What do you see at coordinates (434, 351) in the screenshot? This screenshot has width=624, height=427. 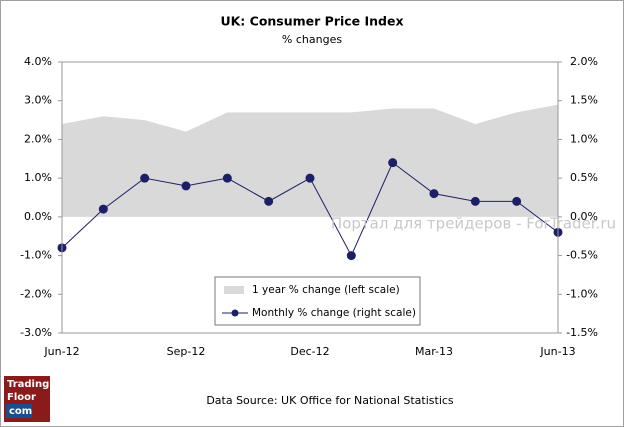 I see `x-tick-label: Mar-13` at bounding box center [434, 351].